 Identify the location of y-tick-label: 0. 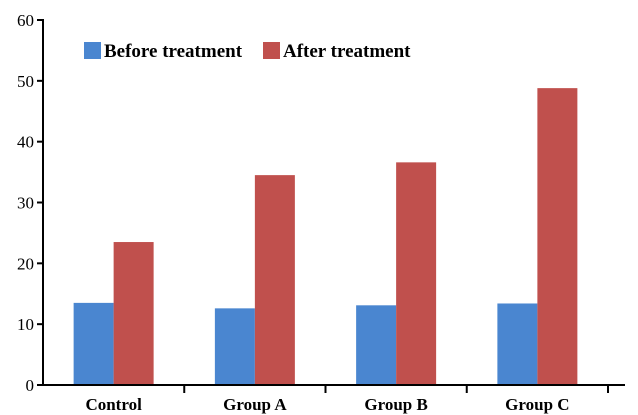
(30, 385).